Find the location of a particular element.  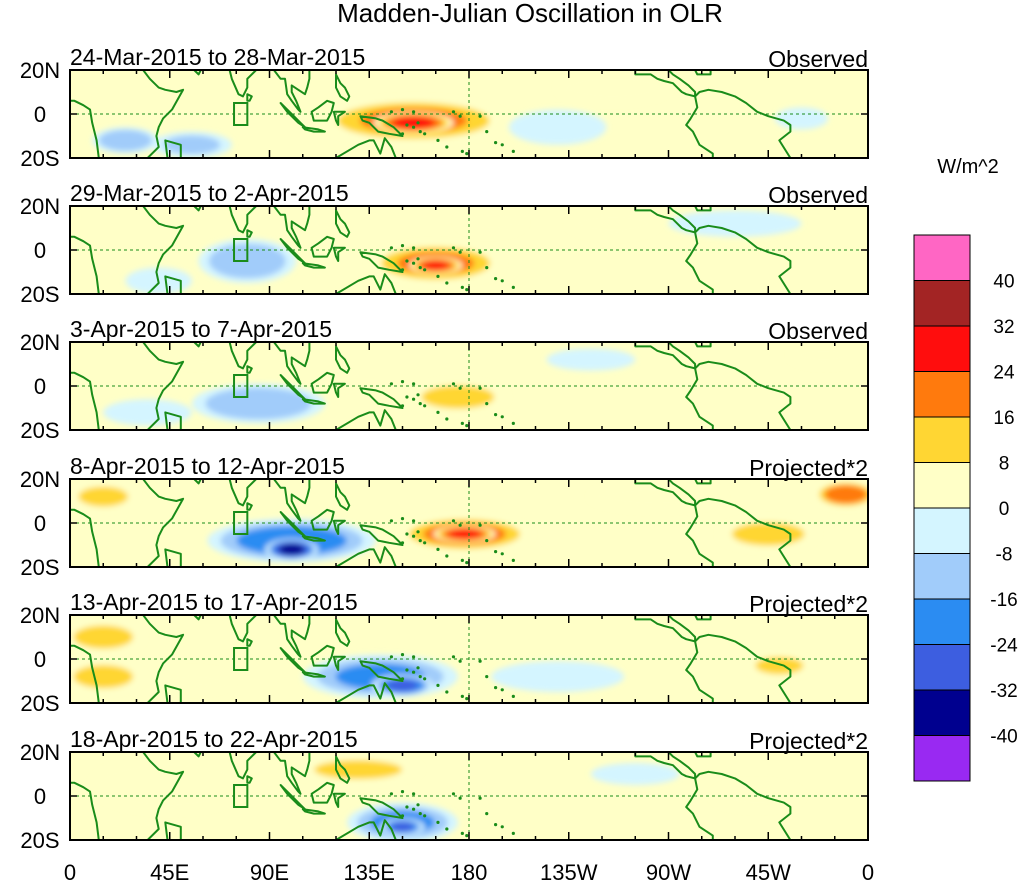

xtick-label-7: 90W is located at coordinates (668, 872).